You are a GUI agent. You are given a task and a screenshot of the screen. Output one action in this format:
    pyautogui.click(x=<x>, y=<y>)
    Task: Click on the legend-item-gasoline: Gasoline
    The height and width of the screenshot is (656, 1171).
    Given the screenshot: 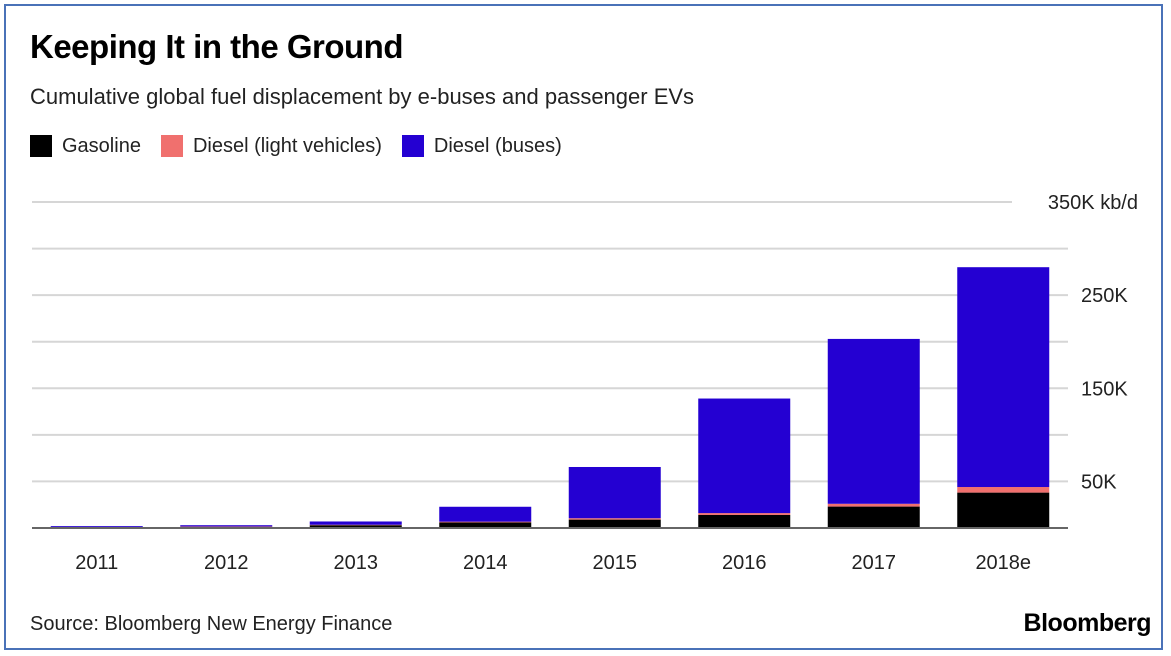 What is the action you would take?
    pyautogui.click(x=85, y=146)
    